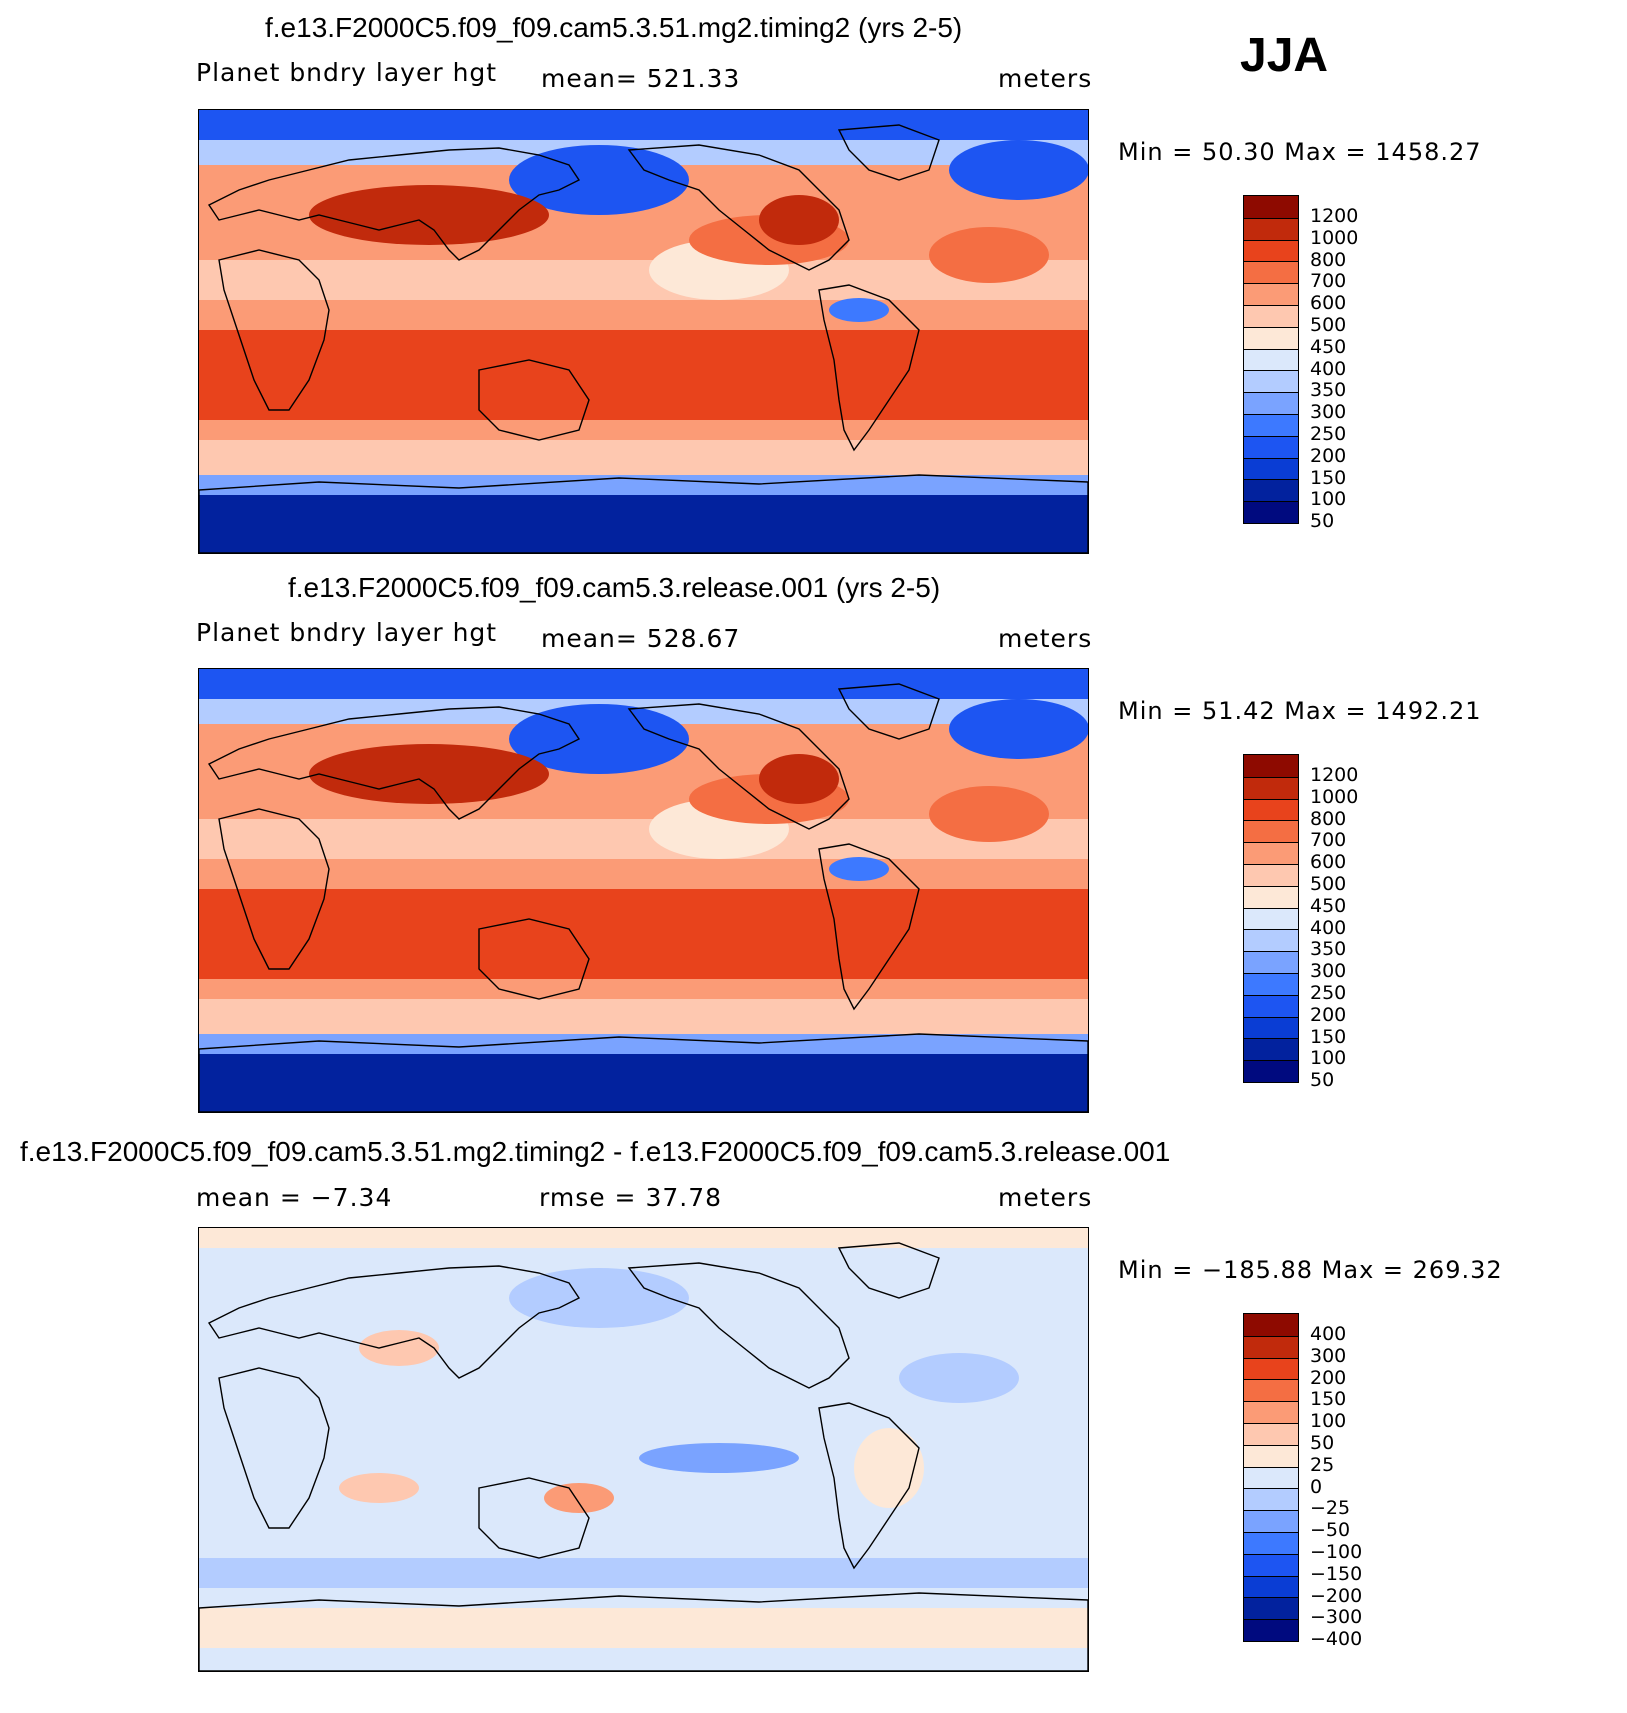  Describe the element at coordinates (1284, 55) in the screenshot. I see `season-label: JJA` at that location.